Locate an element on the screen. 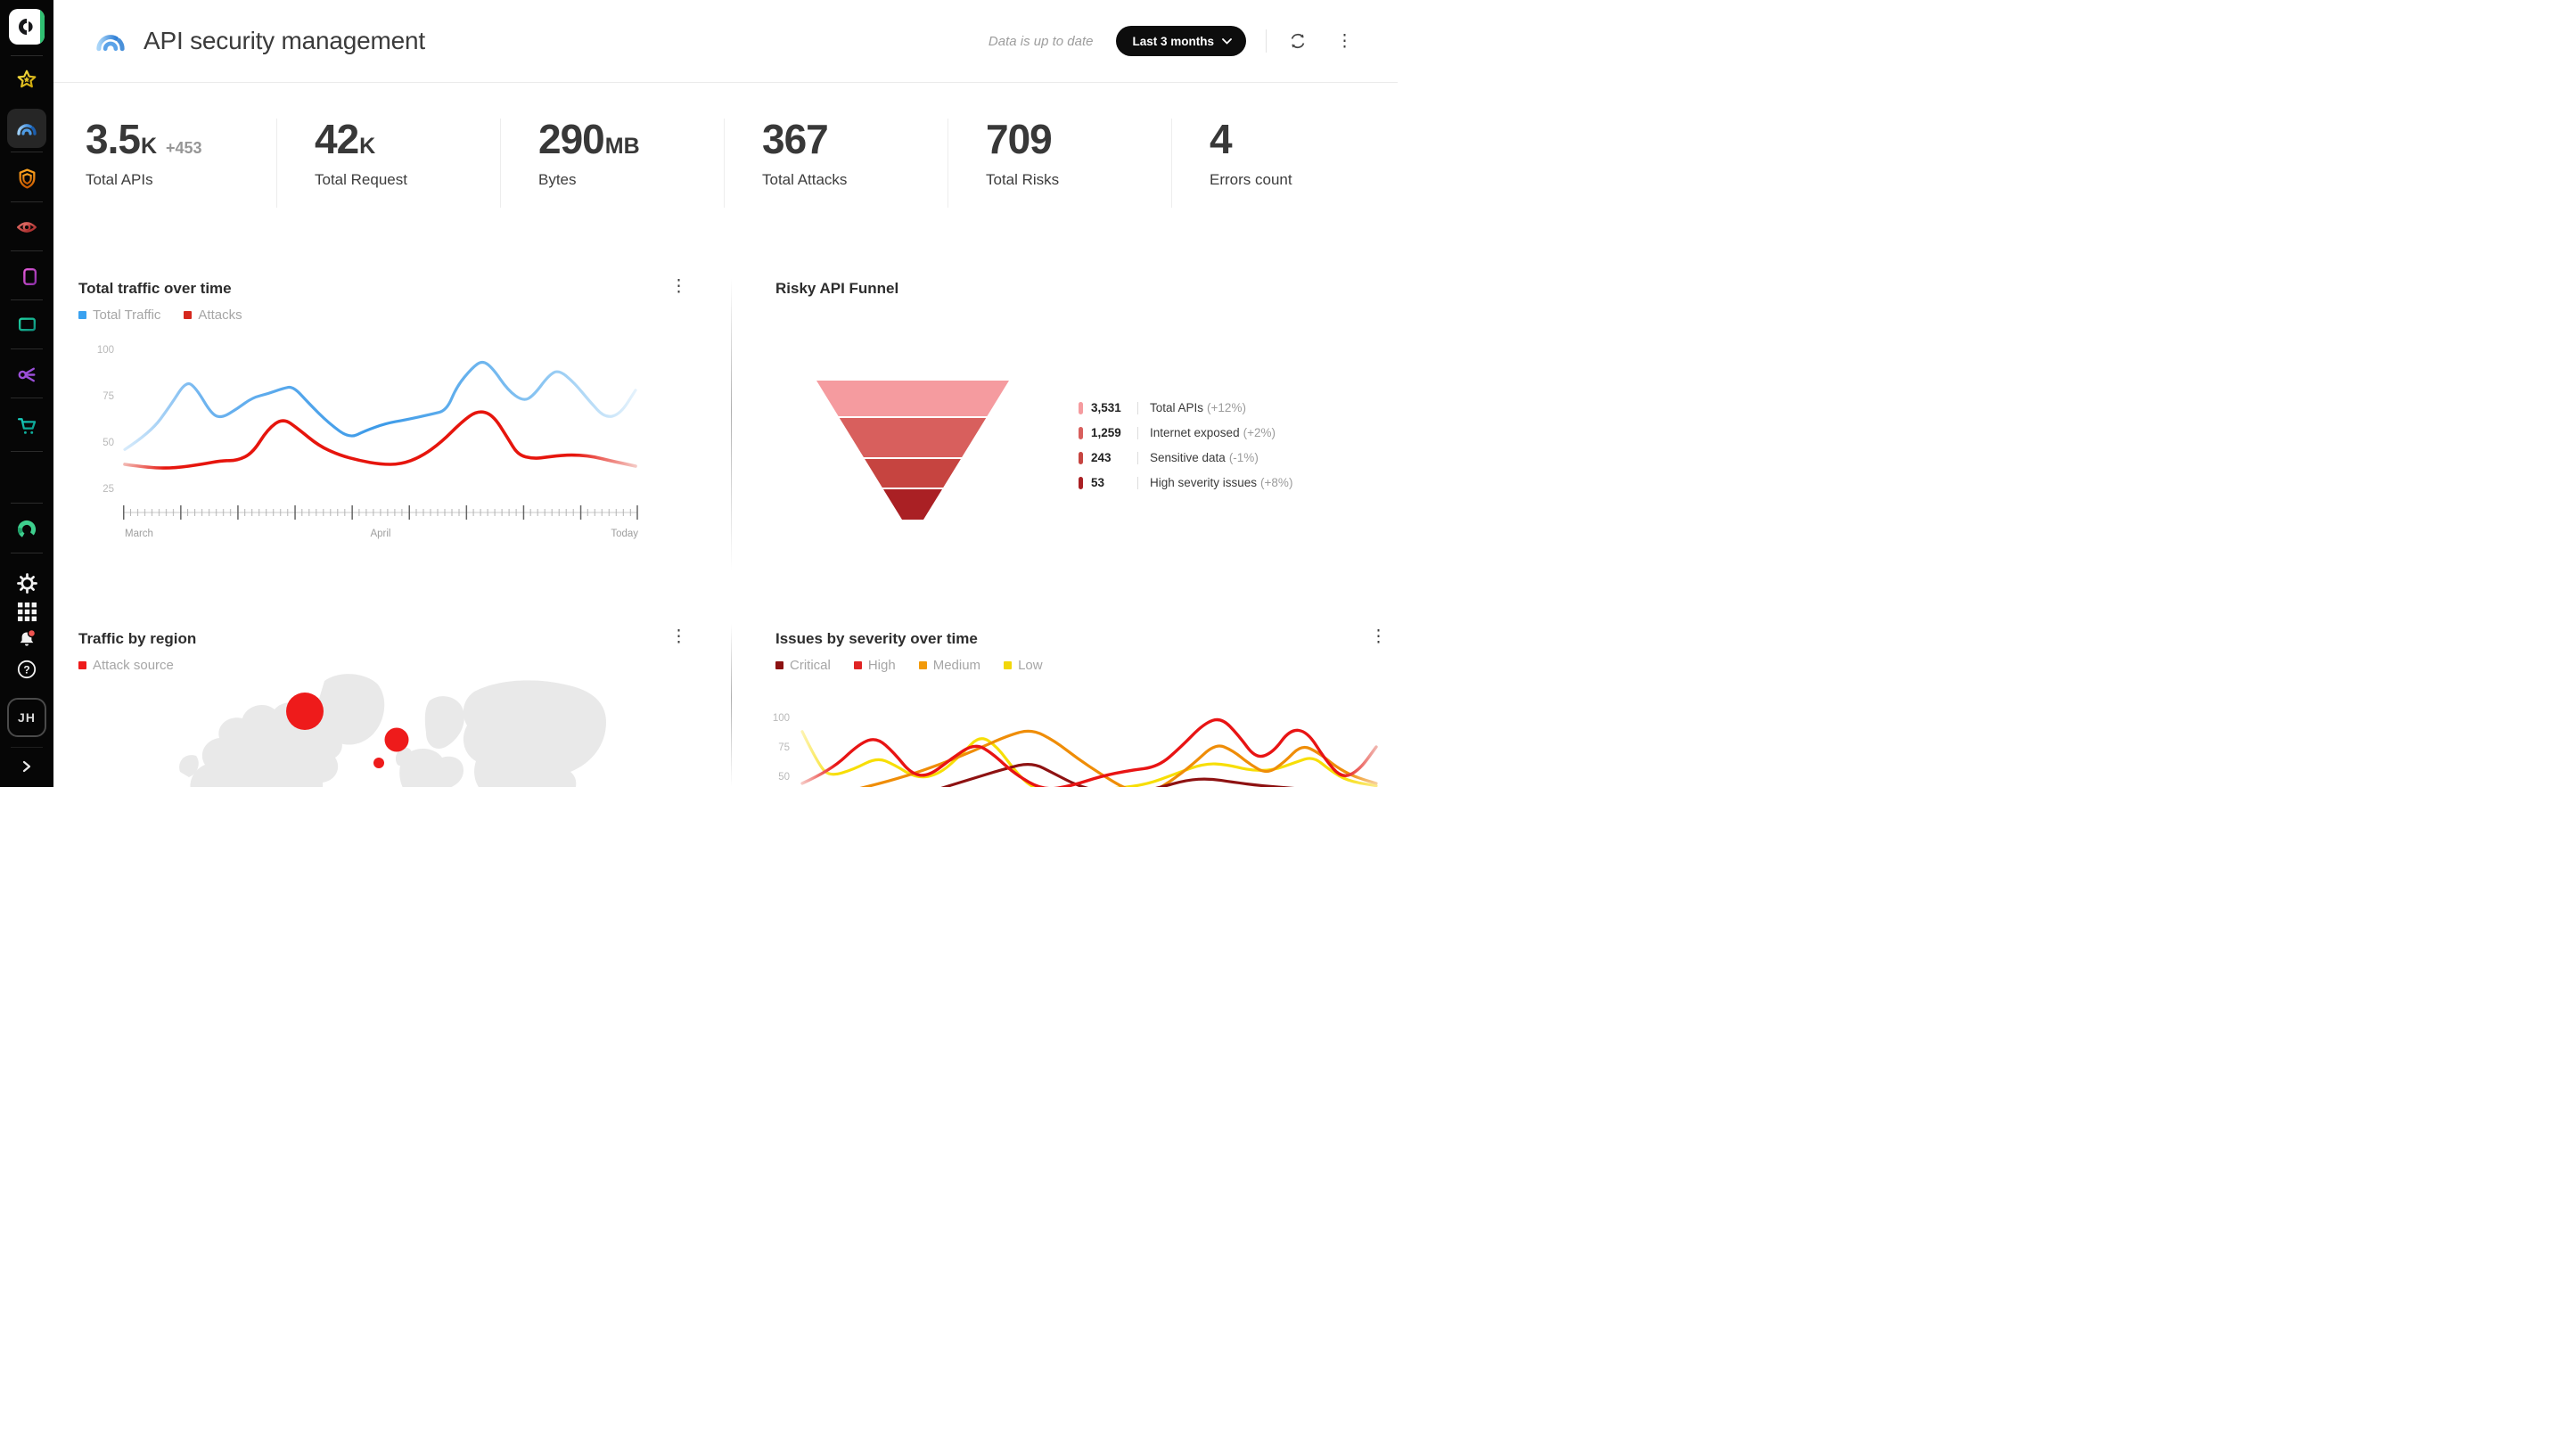  panel-title: Total traffic over time is located at coordinates (155, 288).